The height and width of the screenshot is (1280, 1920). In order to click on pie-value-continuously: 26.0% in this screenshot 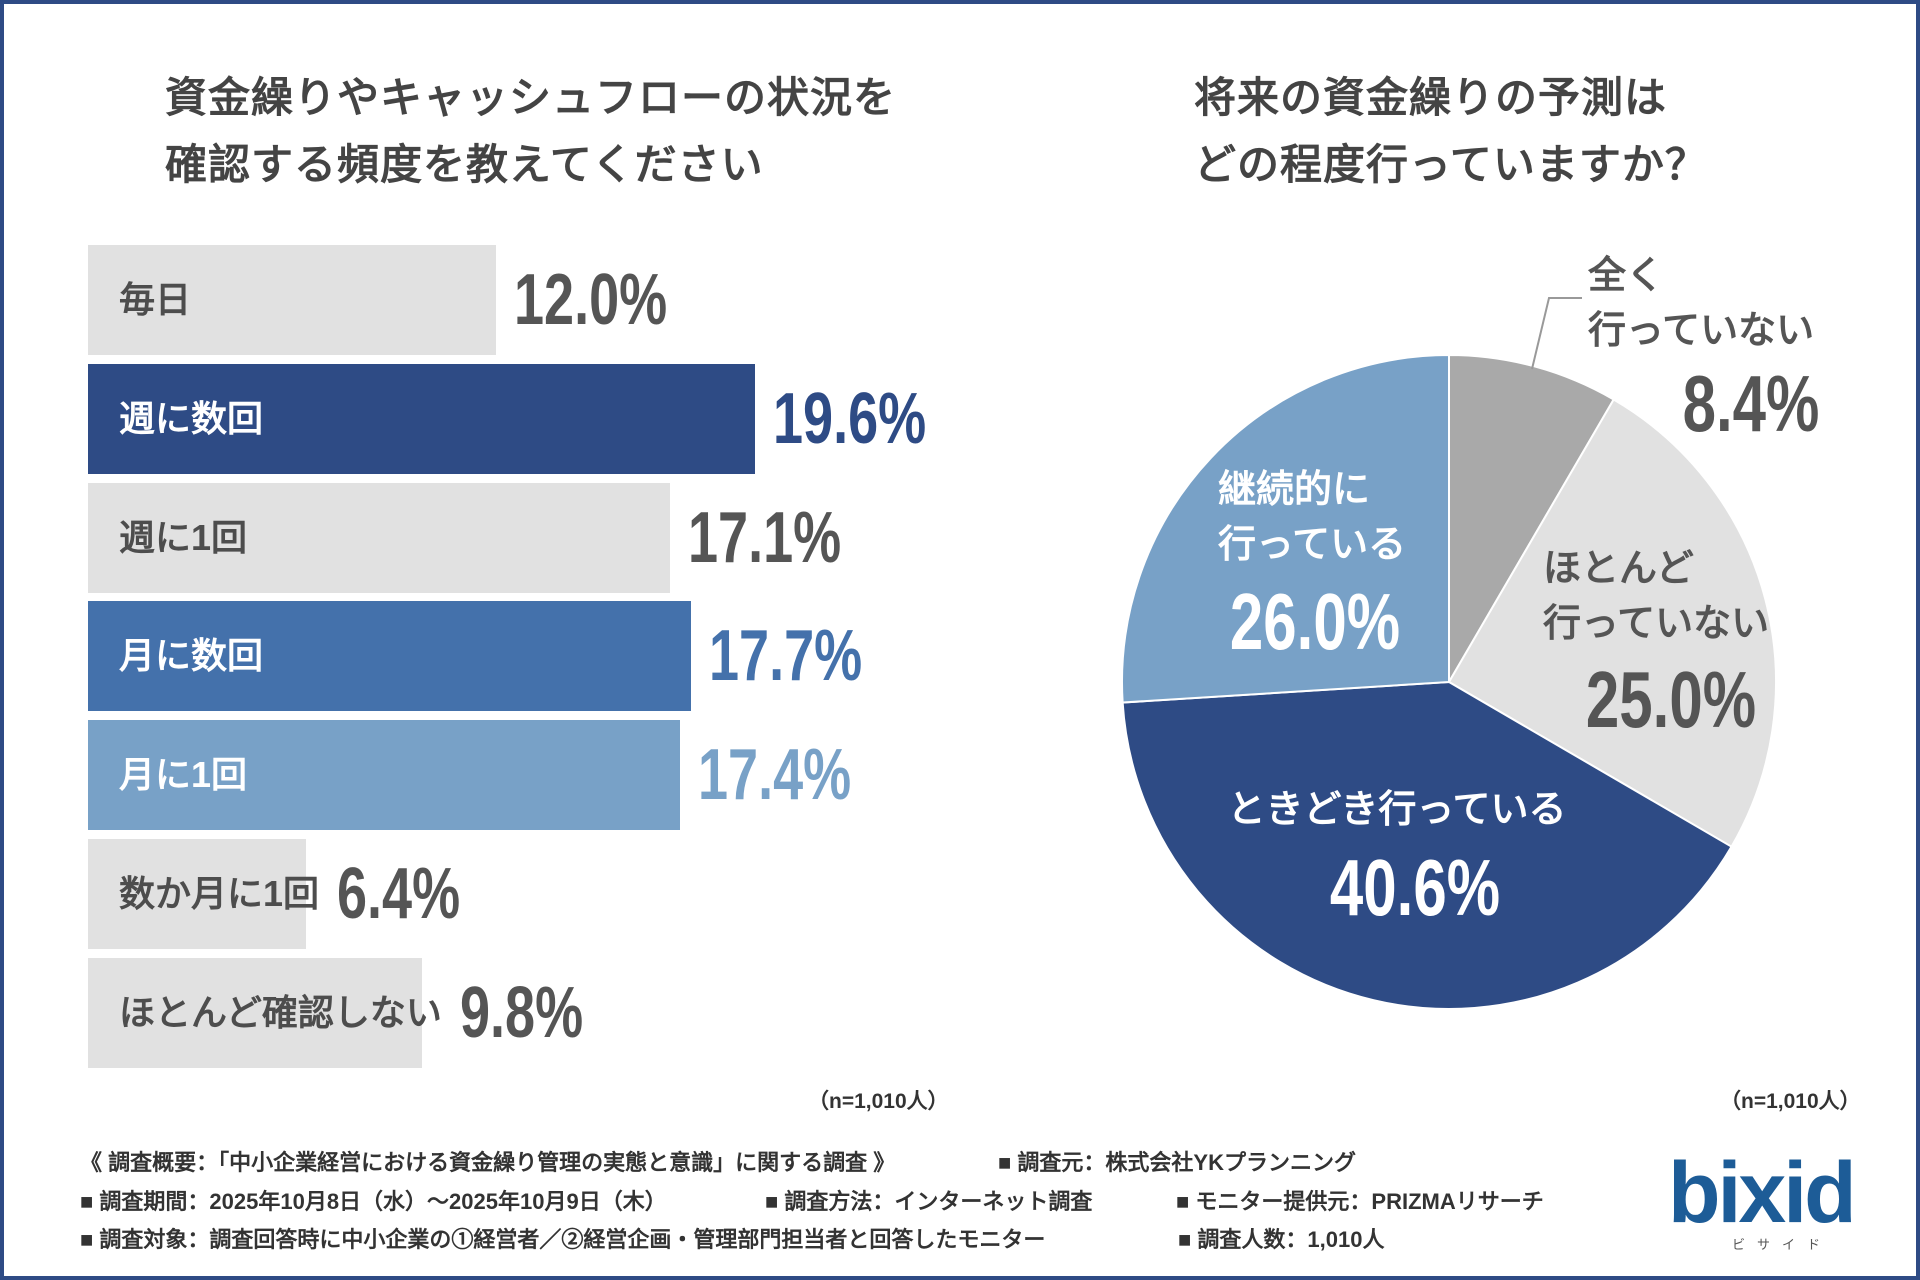, I will do `click(1315, 621)`.